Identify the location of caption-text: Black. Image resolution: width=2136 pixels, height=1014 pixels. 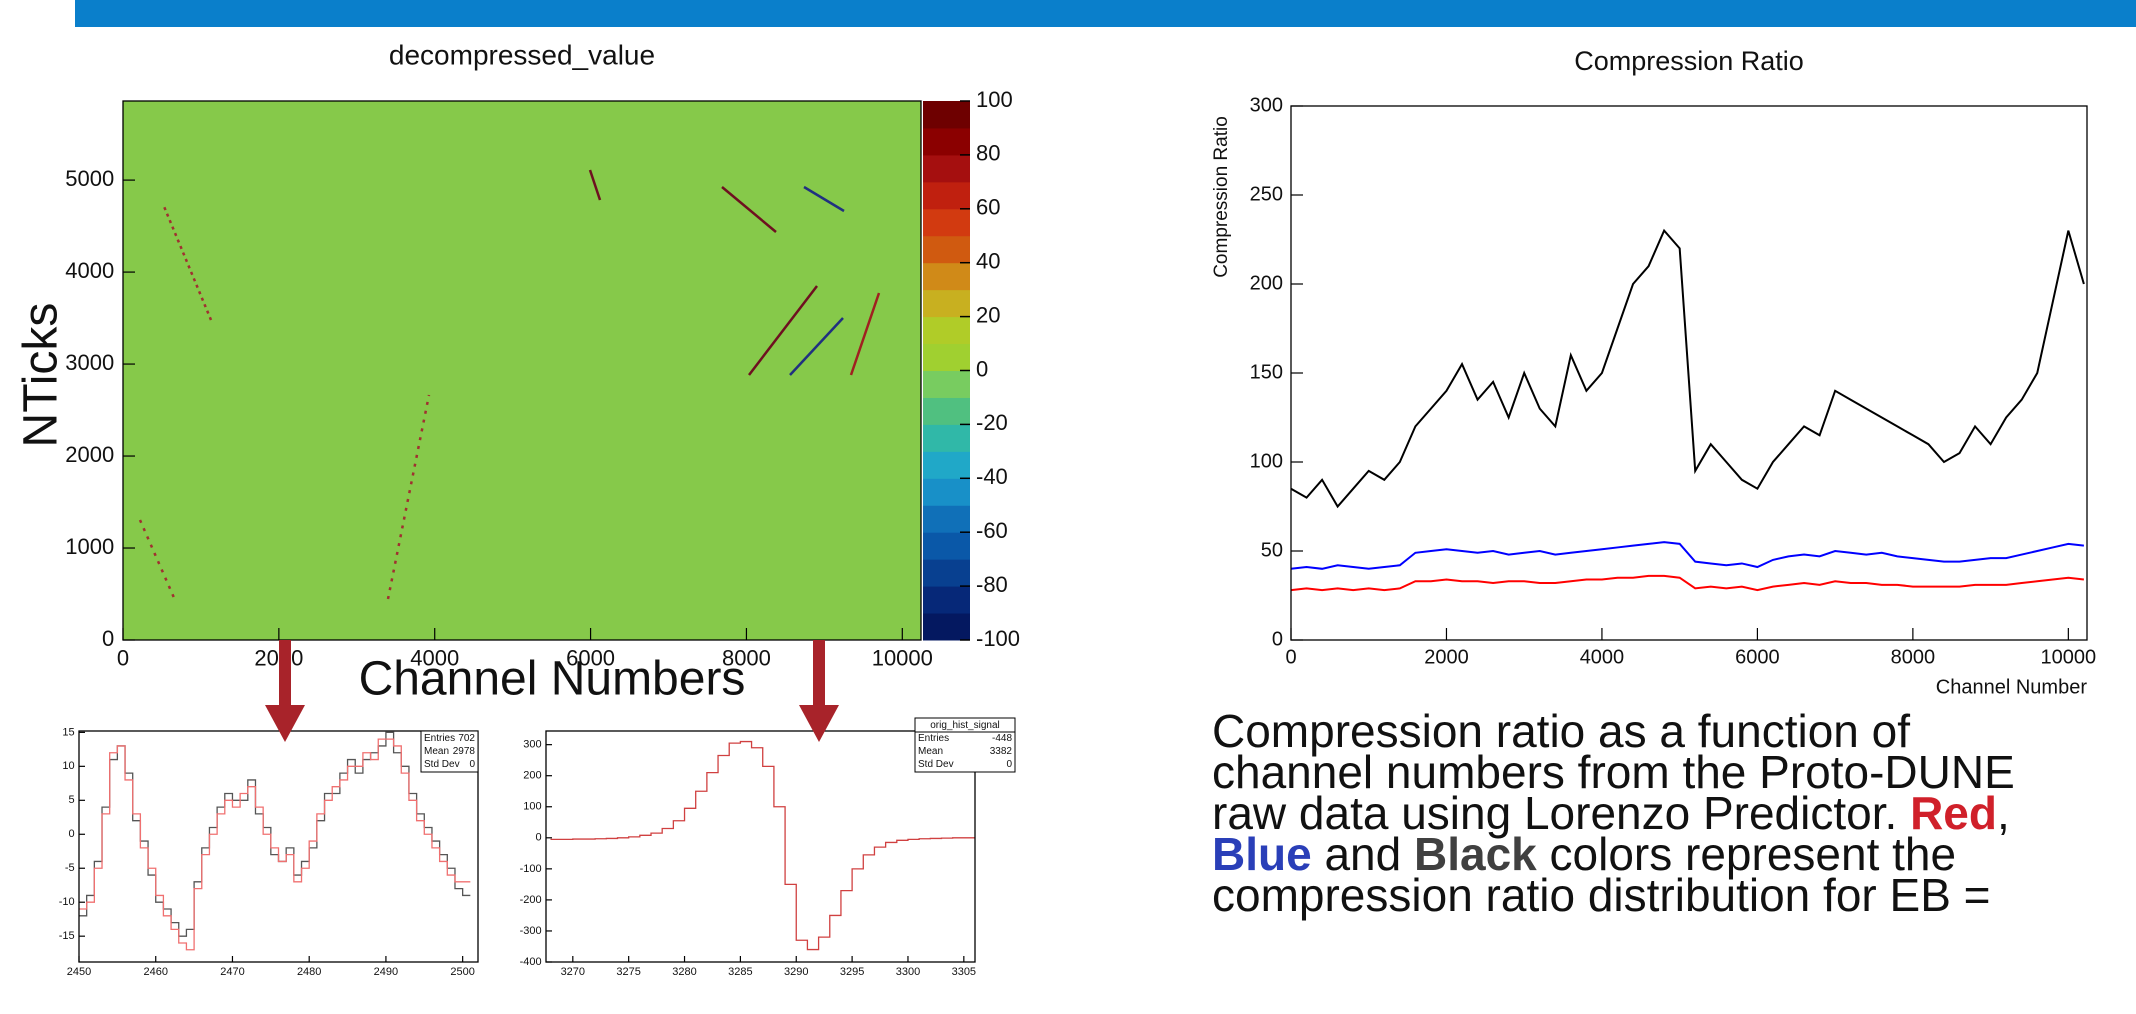
(1475, 854).